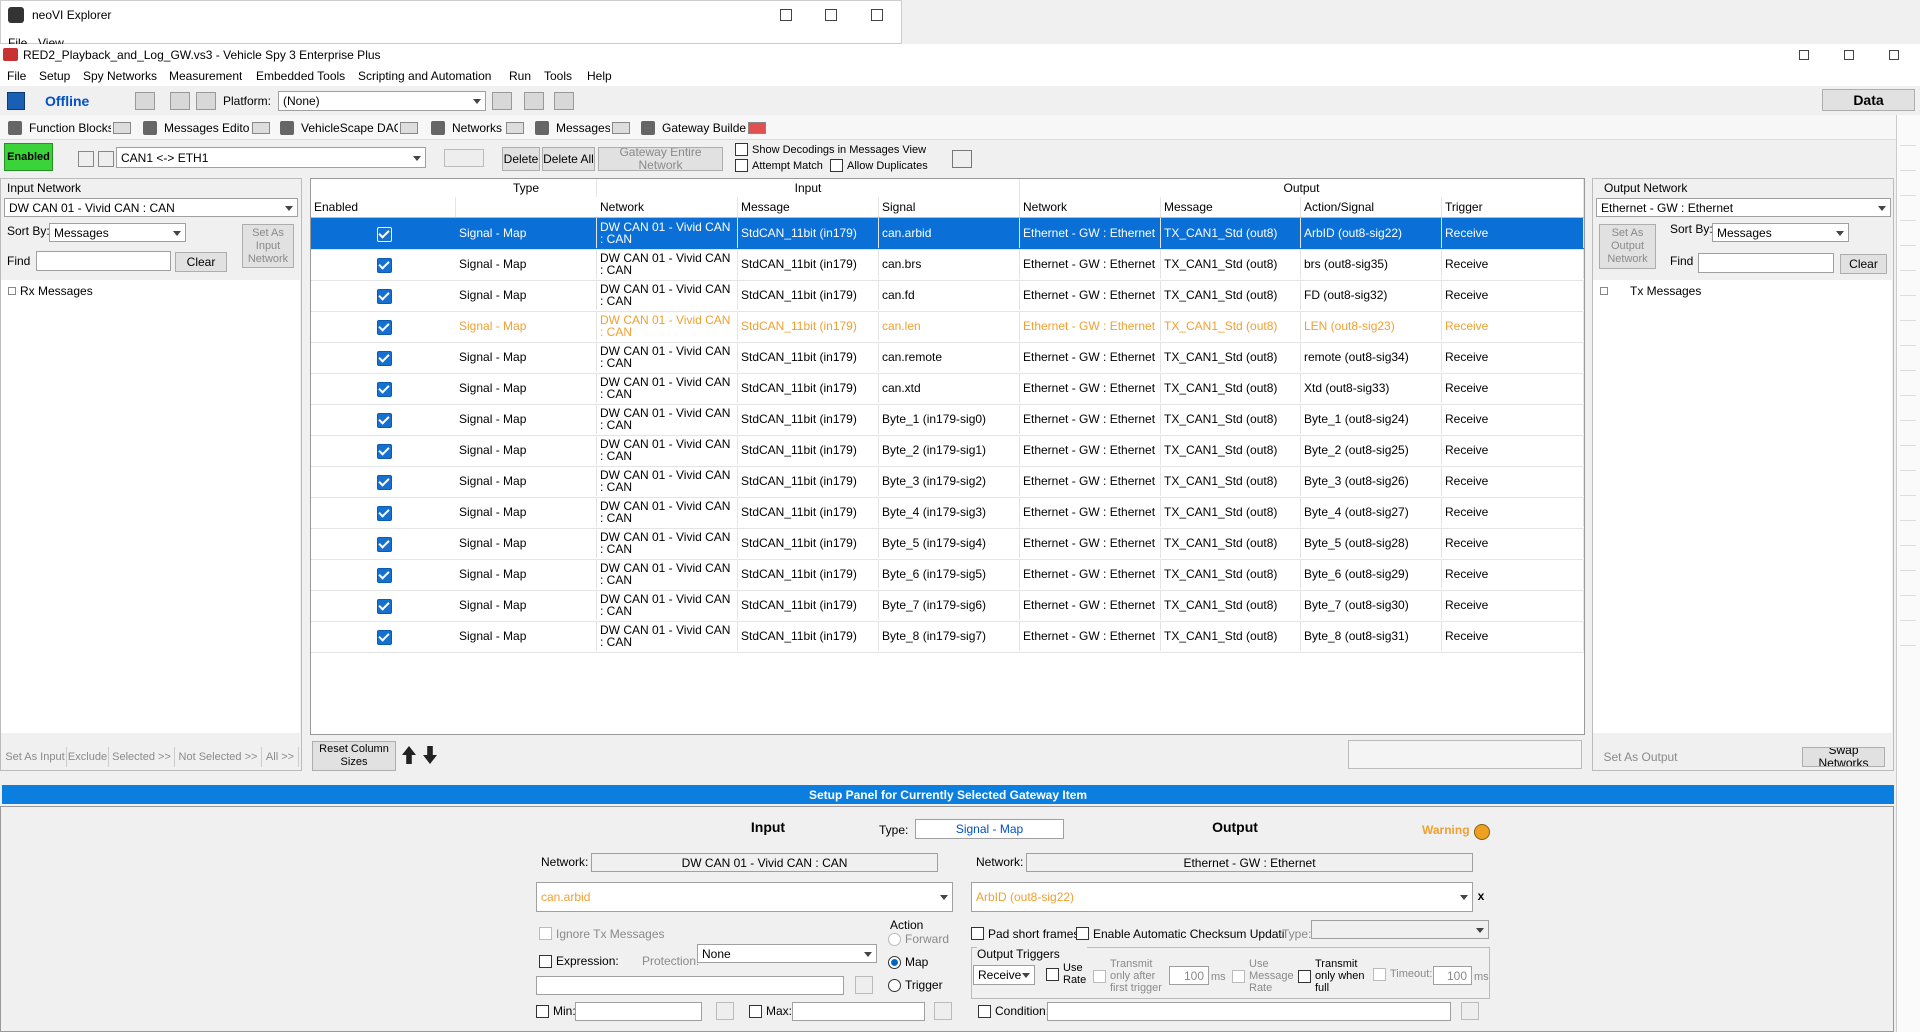 Image resolution: width=1920 pixels, height=1032 pixels. Describe the element at coordinates (704, 128) in the screenshot. I see `tab: Gateway Builder` at that location.